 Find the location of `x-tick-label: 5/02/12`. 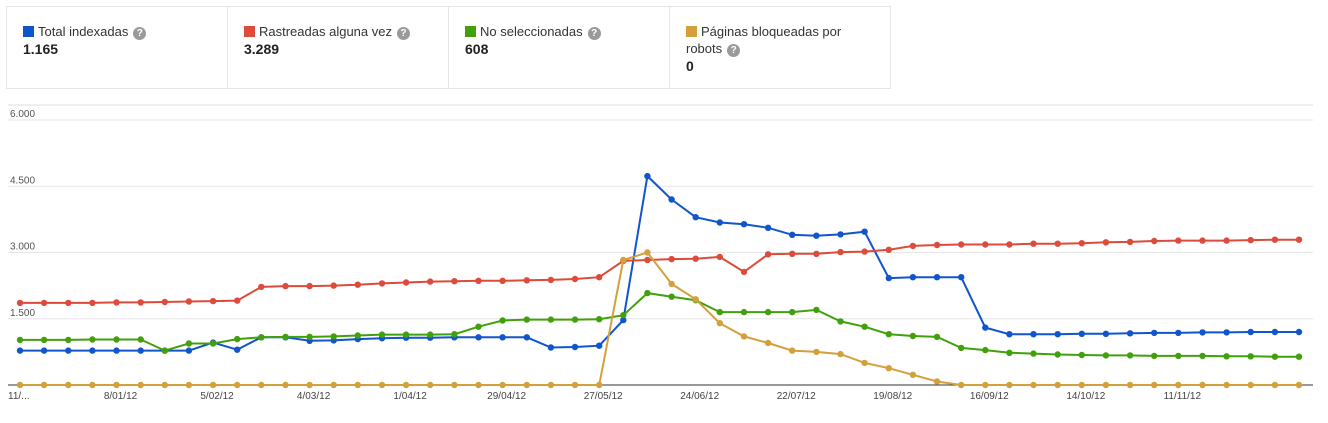

x-tick-label: 5/02/12 is located at coordinates (217, 396).